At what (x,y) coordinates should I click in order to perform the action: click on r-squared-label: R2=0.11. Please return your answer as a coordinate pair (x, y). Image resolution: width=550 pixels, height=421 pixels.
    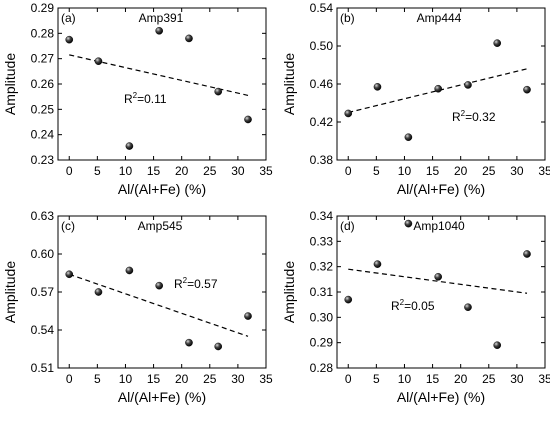
    Looking at the image, I should click on (145, 98).